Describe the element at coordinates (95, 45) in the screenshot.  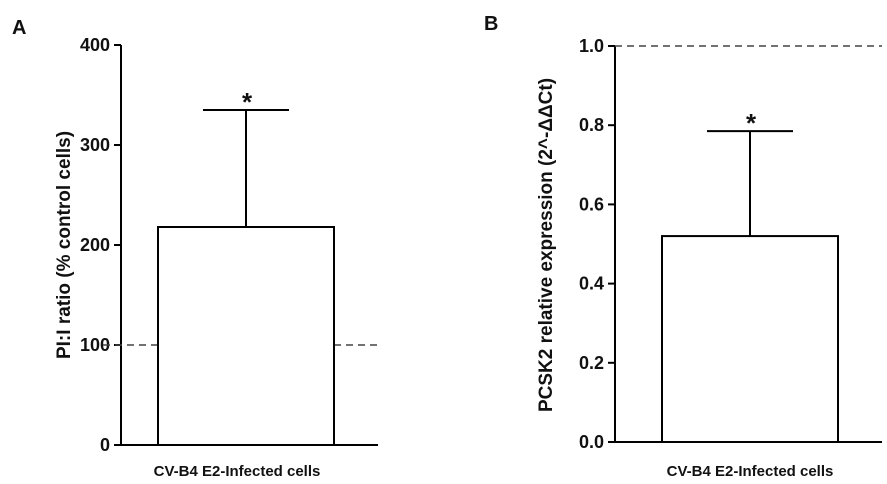
I see `y-tick-label: 400` at that location.